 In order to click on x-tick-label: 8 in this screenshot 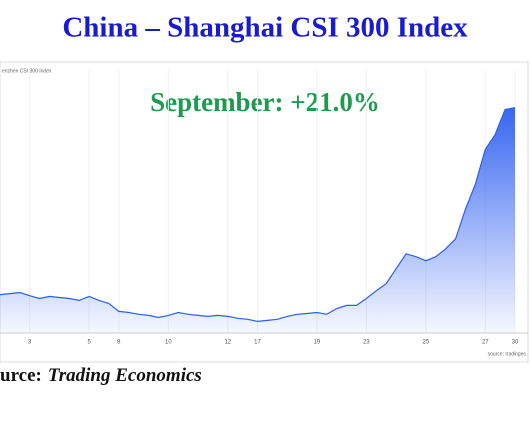, I will do `click(119, 343)`.